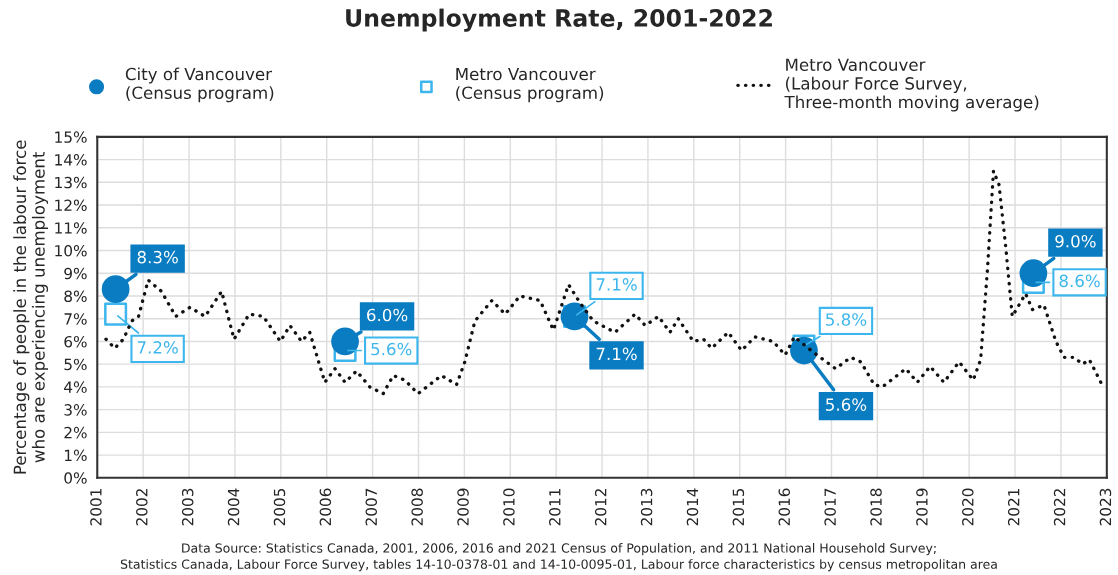 The width and height of the screenshot is (1118, 575). Describe the element at coordinates (75, 432) in the screenshot. I see `y-tick-label: 2%` at that location.